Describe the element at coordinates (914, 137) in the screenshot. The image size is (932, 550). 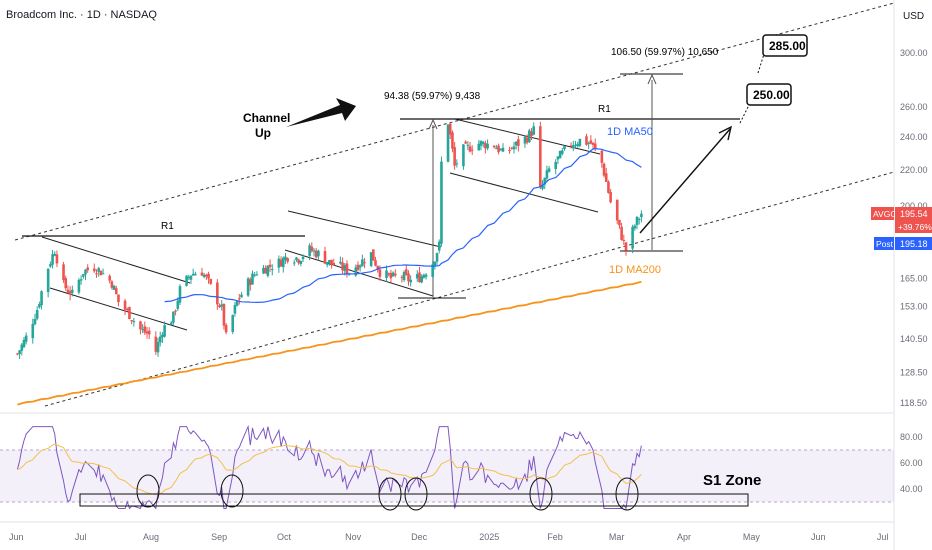
I see `price-tick-2: 240.00` at that location.